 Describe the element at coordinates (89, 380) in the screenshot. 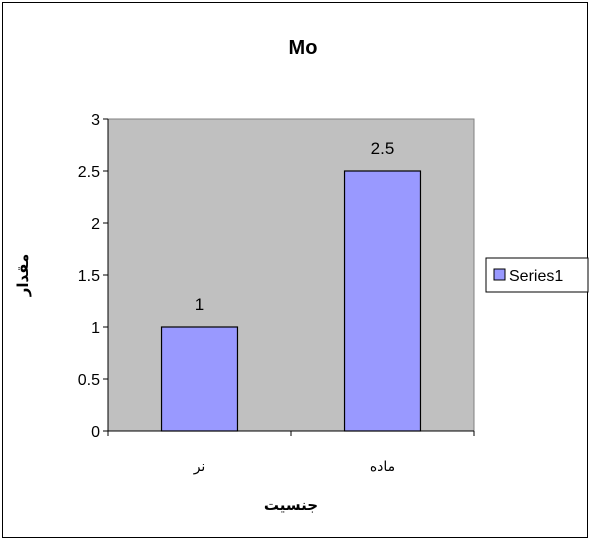

I see `y-tick-label: 0.5` at that location.